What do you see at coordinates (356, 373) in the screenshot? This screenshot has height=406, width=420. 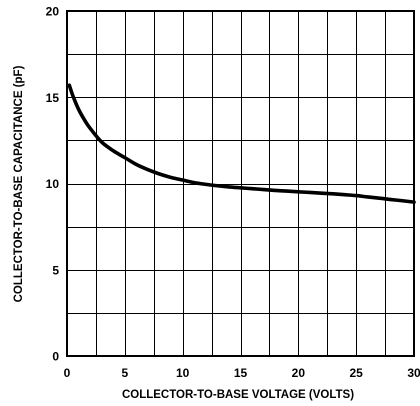 I see `x-tick-label: 25` at bounding box center [356, 373].